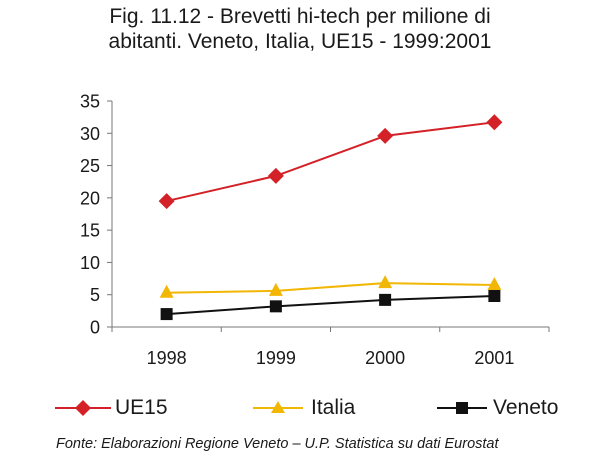  I want to click on legend-item-veneto: Veneto, so click(497, 408).